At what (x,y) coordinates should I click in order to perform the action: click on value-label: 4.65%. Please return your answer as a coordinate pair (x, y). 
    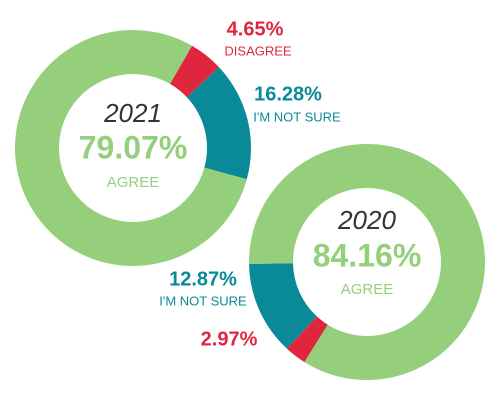
    Looking at the image, I should click on (255, 29).